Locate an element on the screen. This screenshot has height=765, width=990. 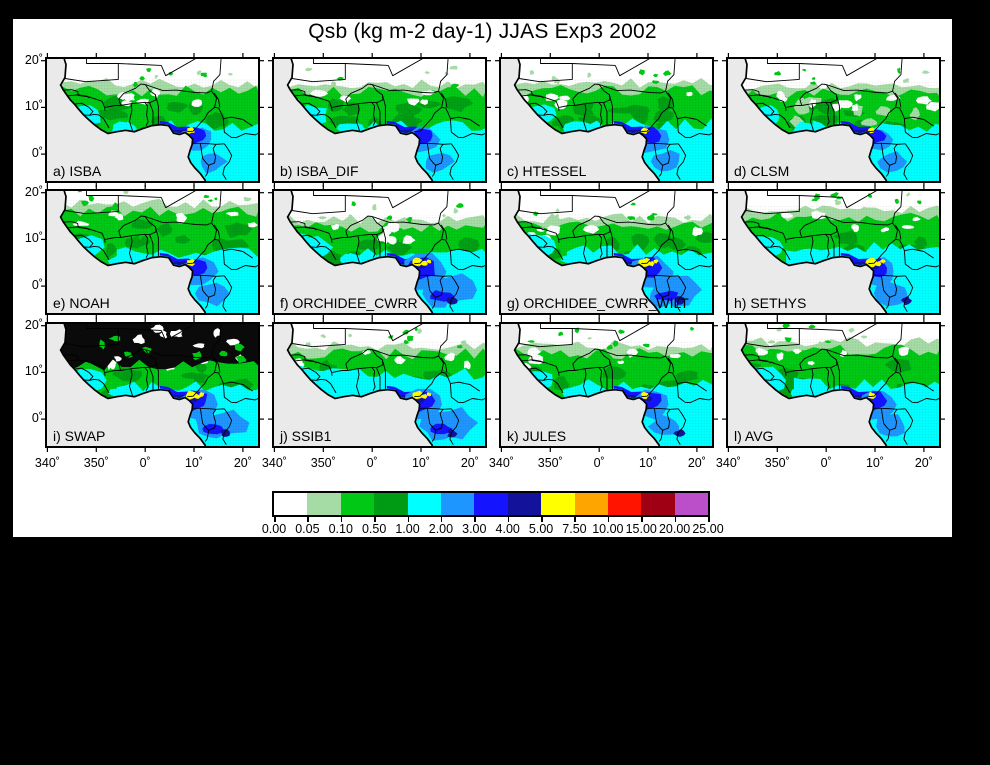
panel-label: a) ISBA is located at coordinates (77, 171).